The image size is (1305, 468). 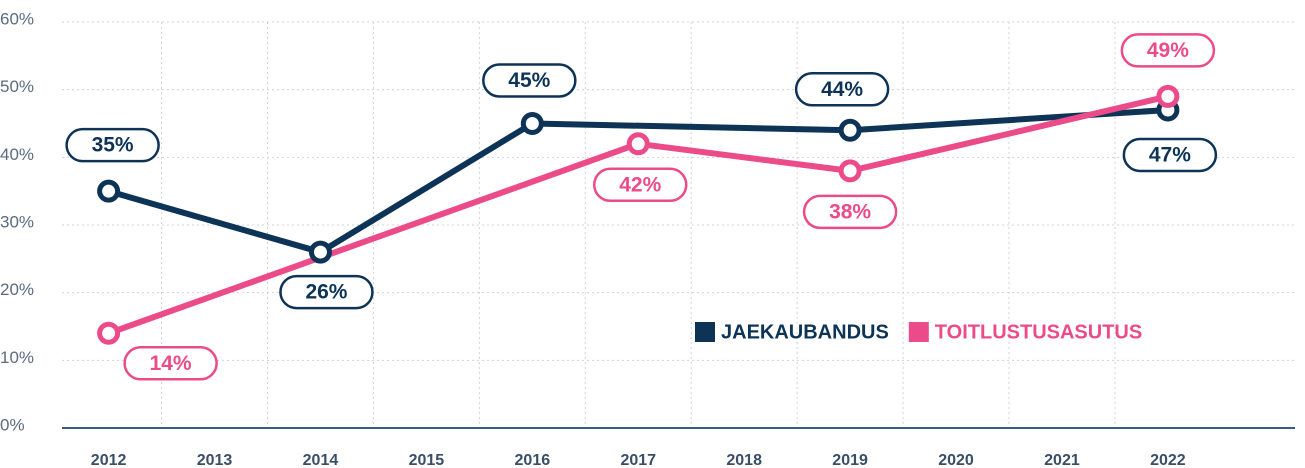 What do you see at coordinates (12, 424) in the screenshot?
I see `y-tick-label: 0%` at bounding box center [12, 424].